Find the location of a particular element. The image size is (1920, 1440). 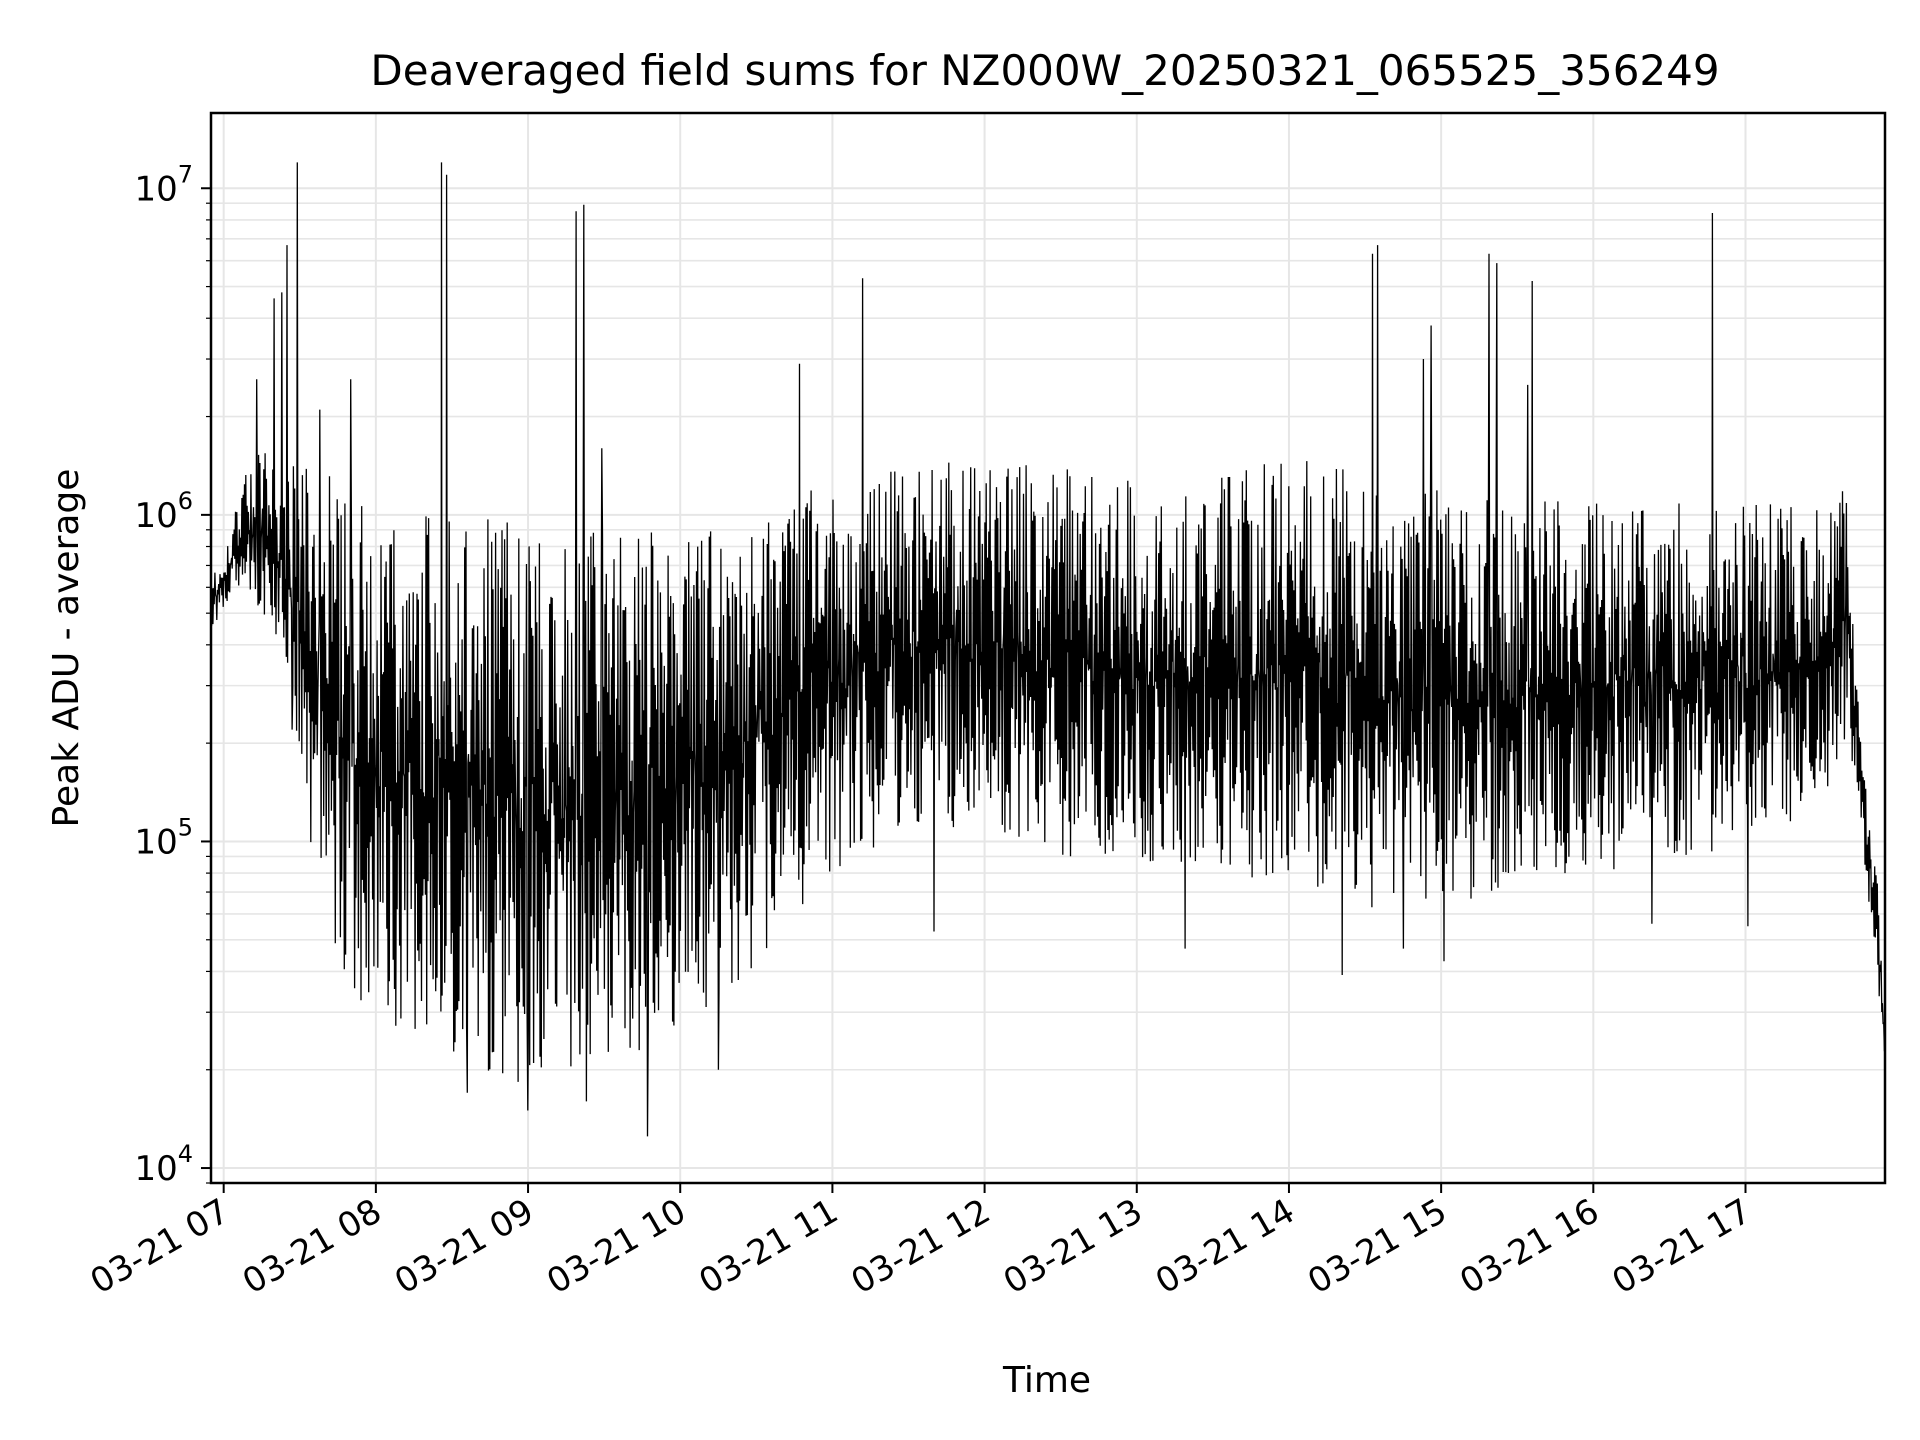

y-axis-label: Peak ADU - average is located at coordinates (66, 648).